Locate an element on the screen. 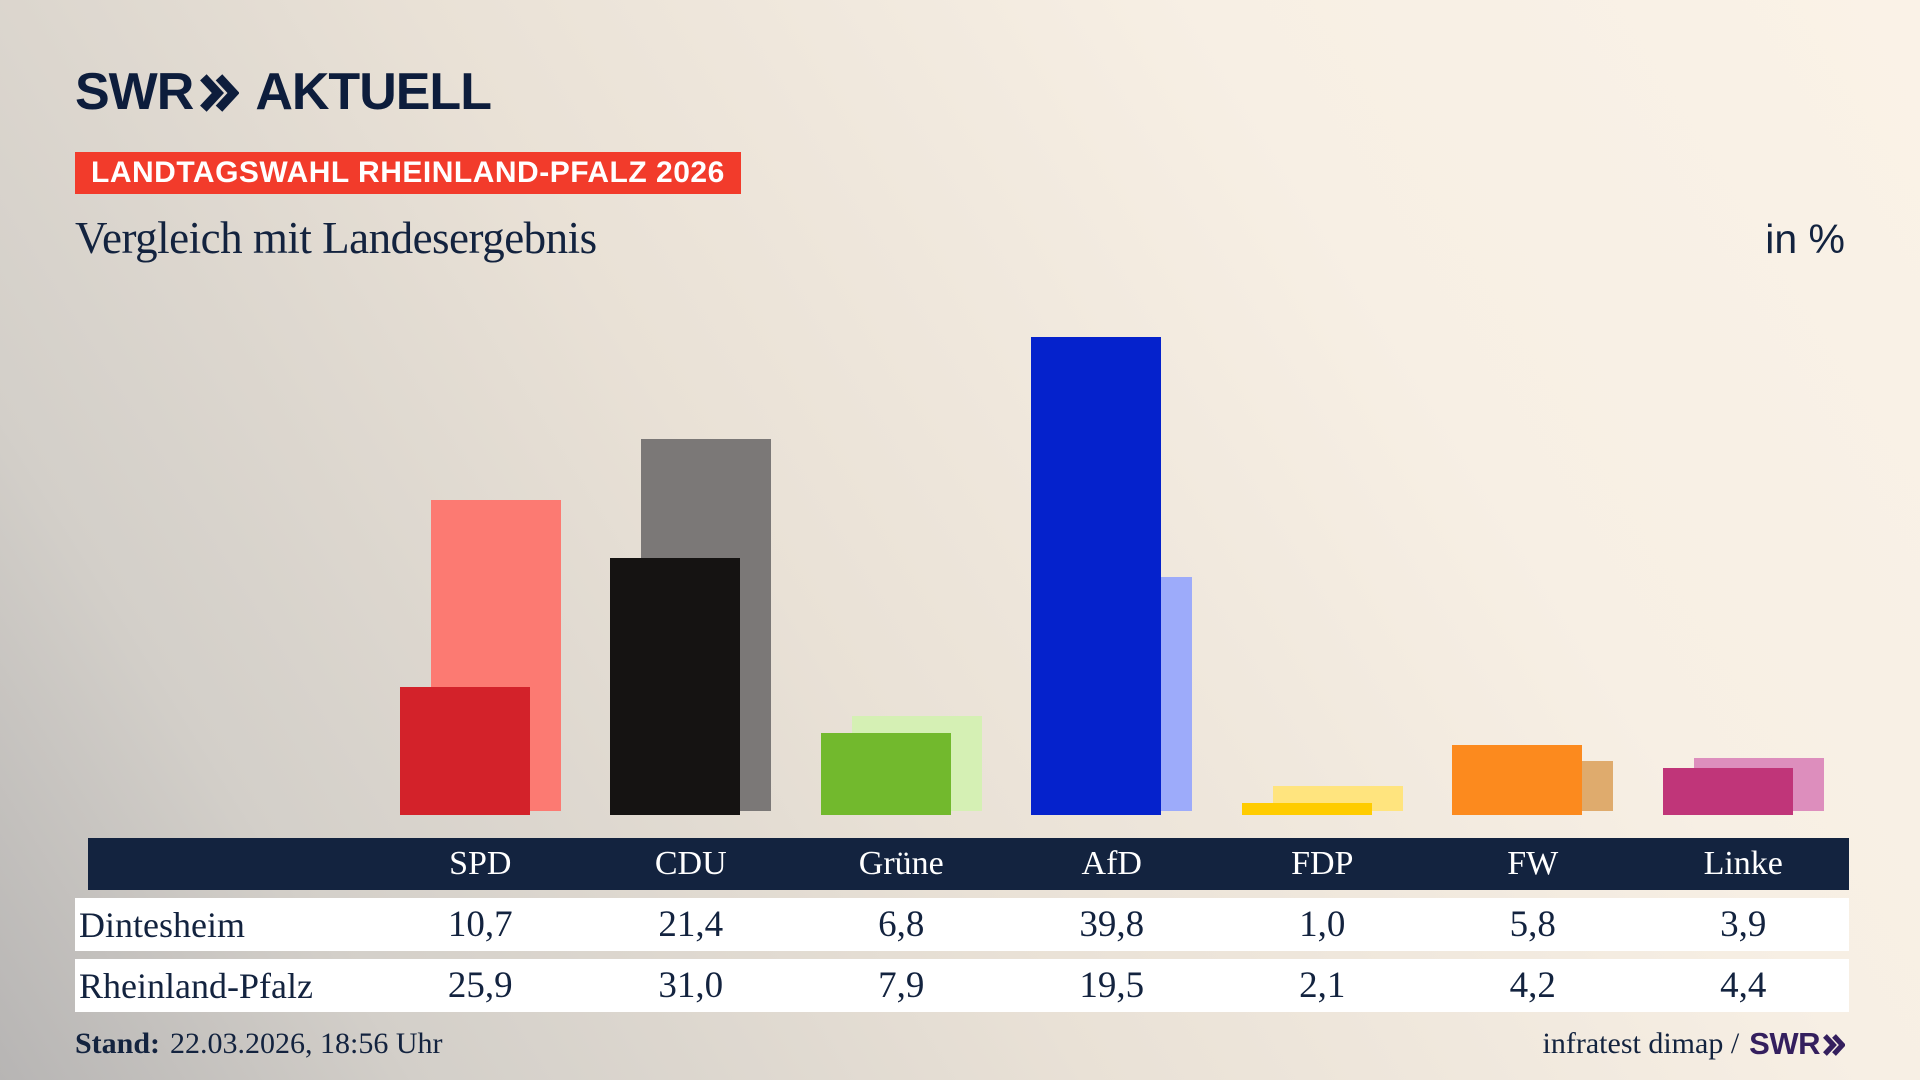 Image resolution: width=1920 pixels, height=1080 pixels. election-badge: LANDTAGSWAHL RHEINLAND-PFALZ 2026 is located at coordinates (408, 173).